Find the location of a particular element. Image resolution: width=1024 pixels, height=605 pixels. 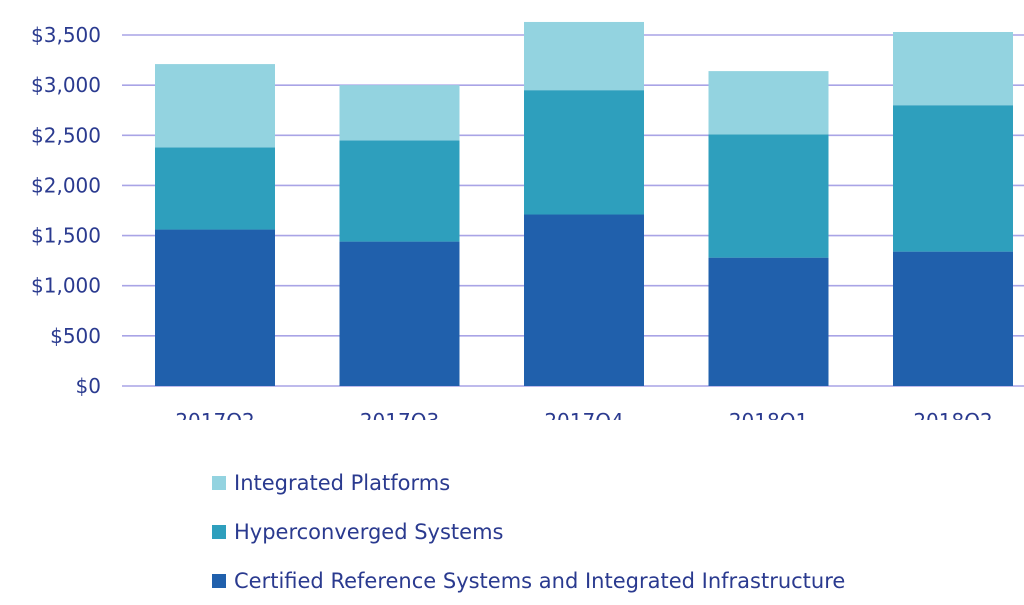

x-axis-tick-labels: 2017Q2 2017Q3 2017Q4 2018Q1 2018Q2 is located at coordinates (583, 414).